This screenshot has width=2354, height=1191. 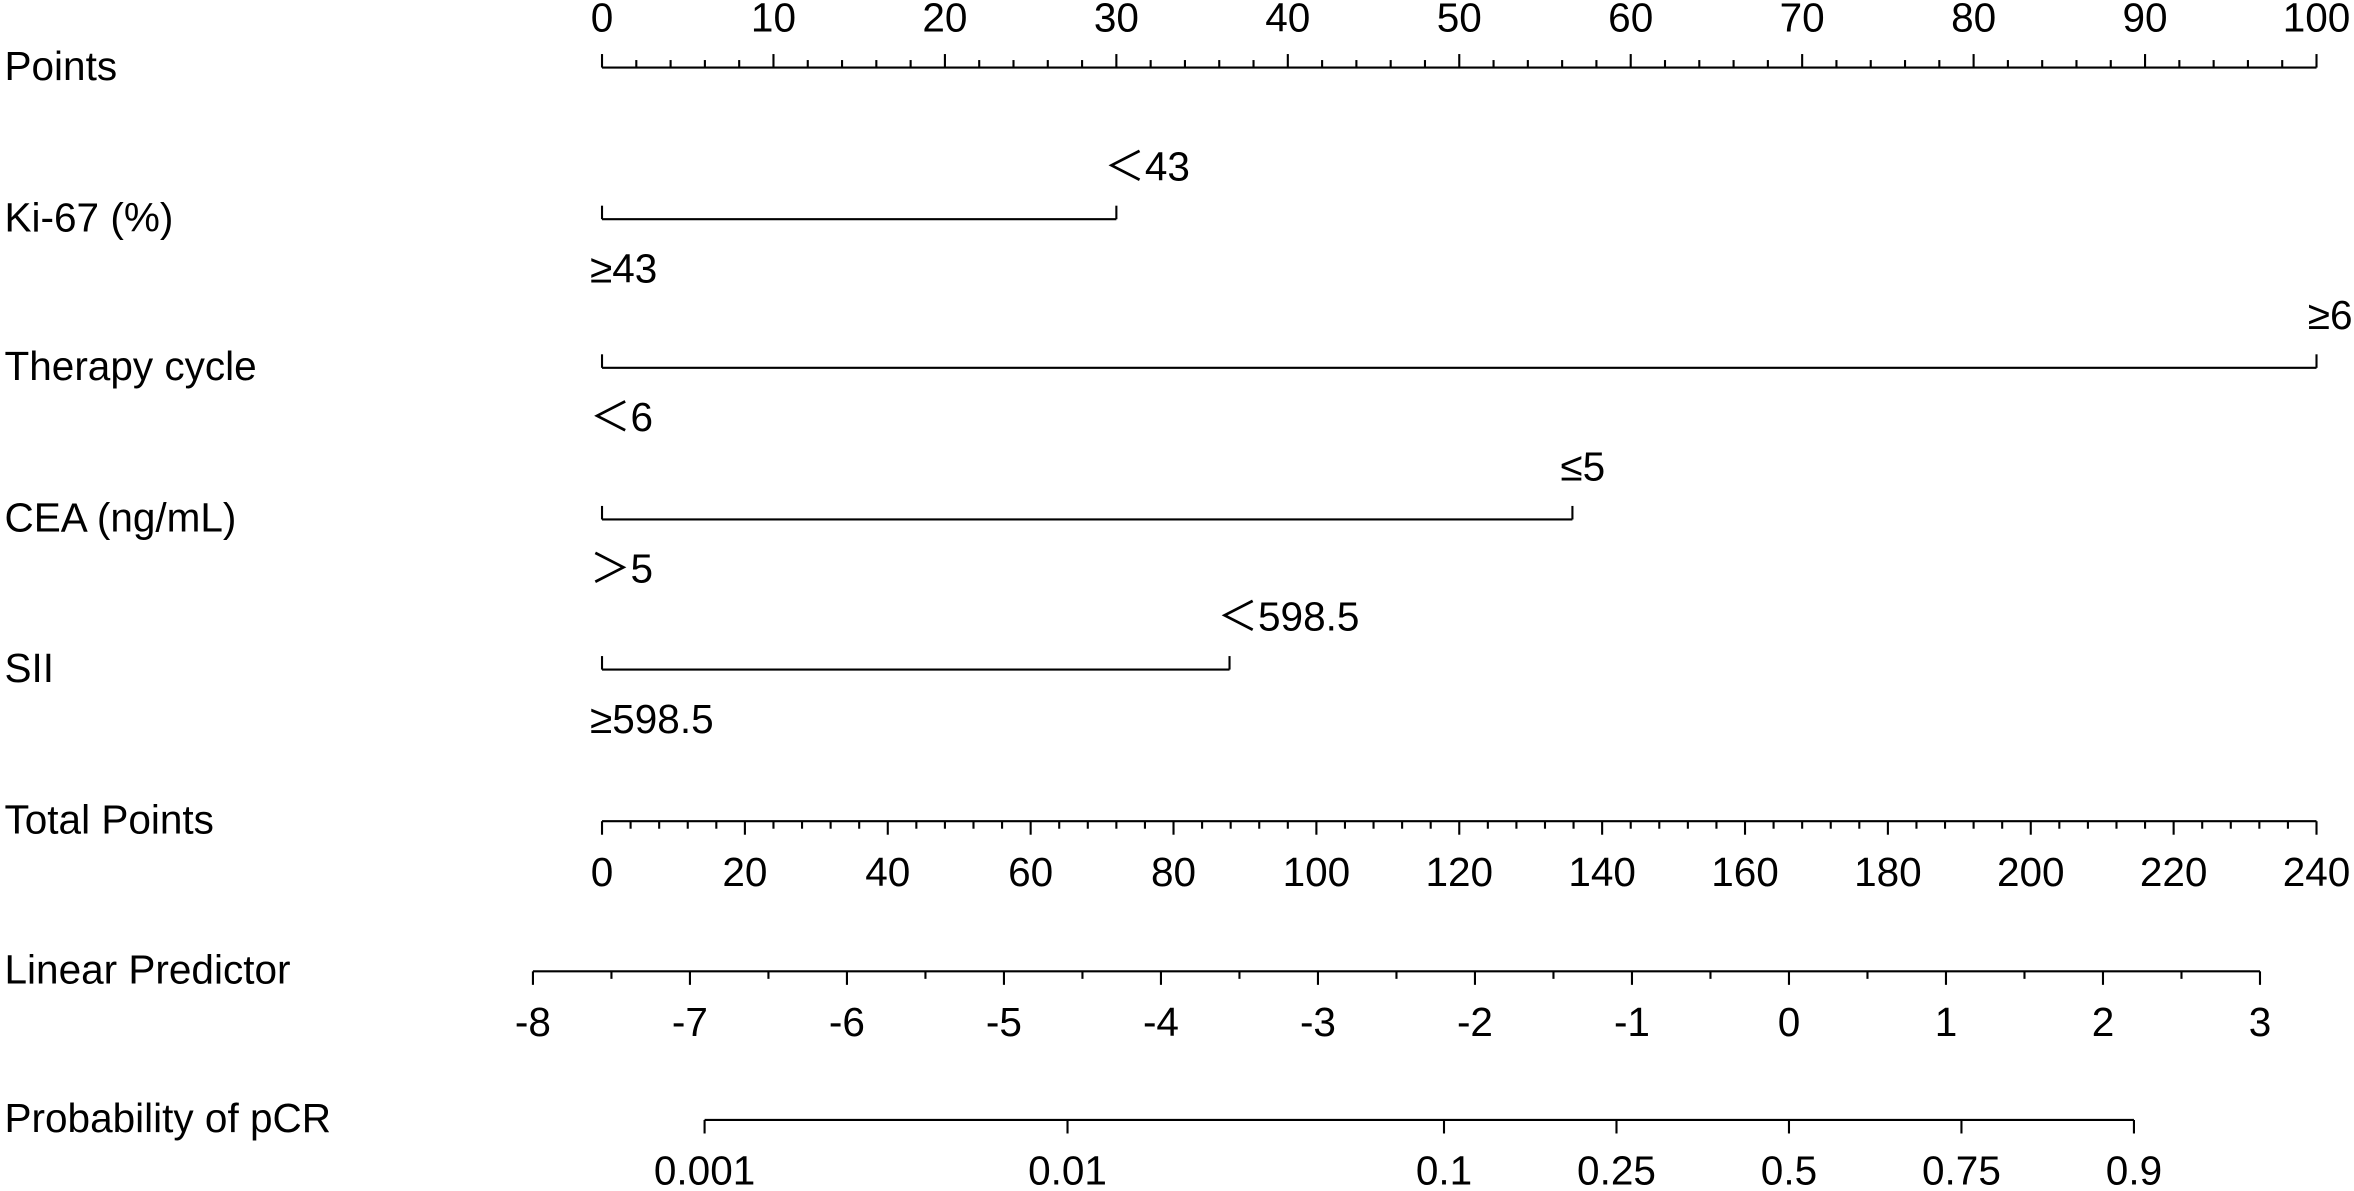 I want to click on row-label: Therapy cycle, so click(x=131, y=366).